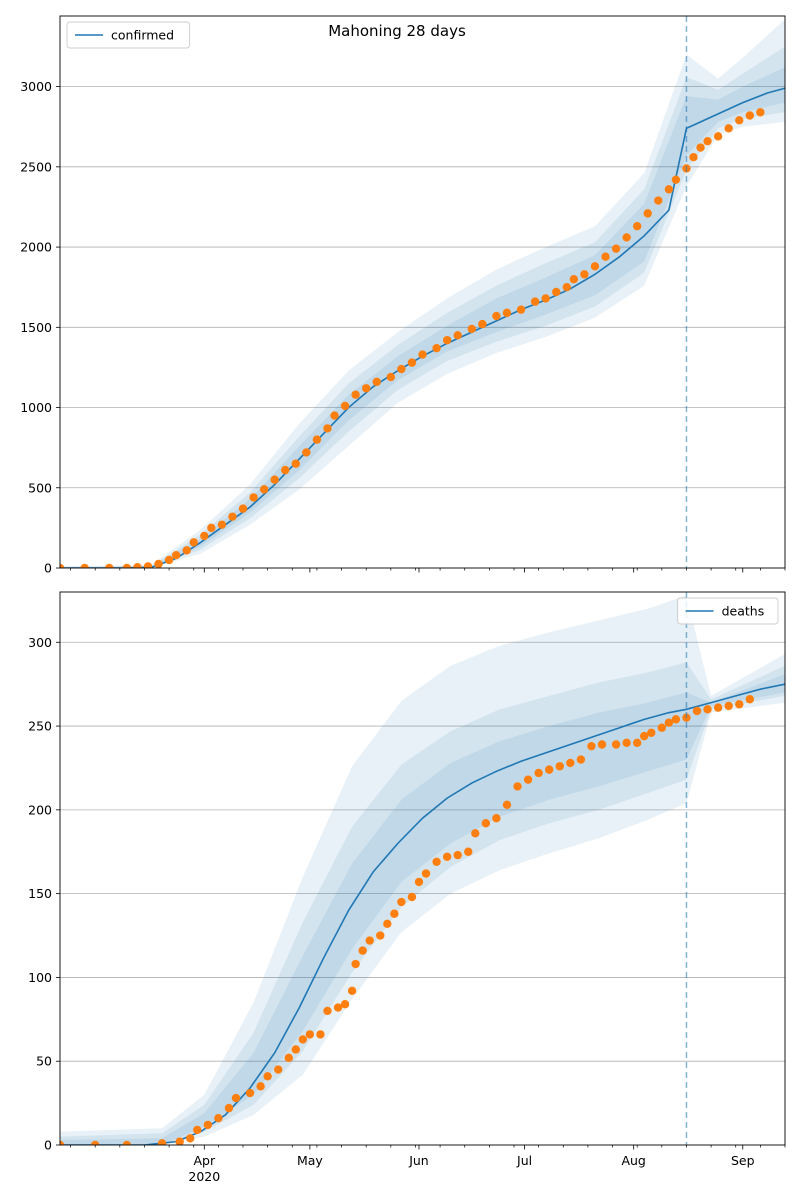 Image resolution: width=800 pixels, height=1200 pixels. What do you see at coordinates (397, 31) in the screenshot?
I see `figure-title: Mahoning 28 days` at bounding box center [397, 31].